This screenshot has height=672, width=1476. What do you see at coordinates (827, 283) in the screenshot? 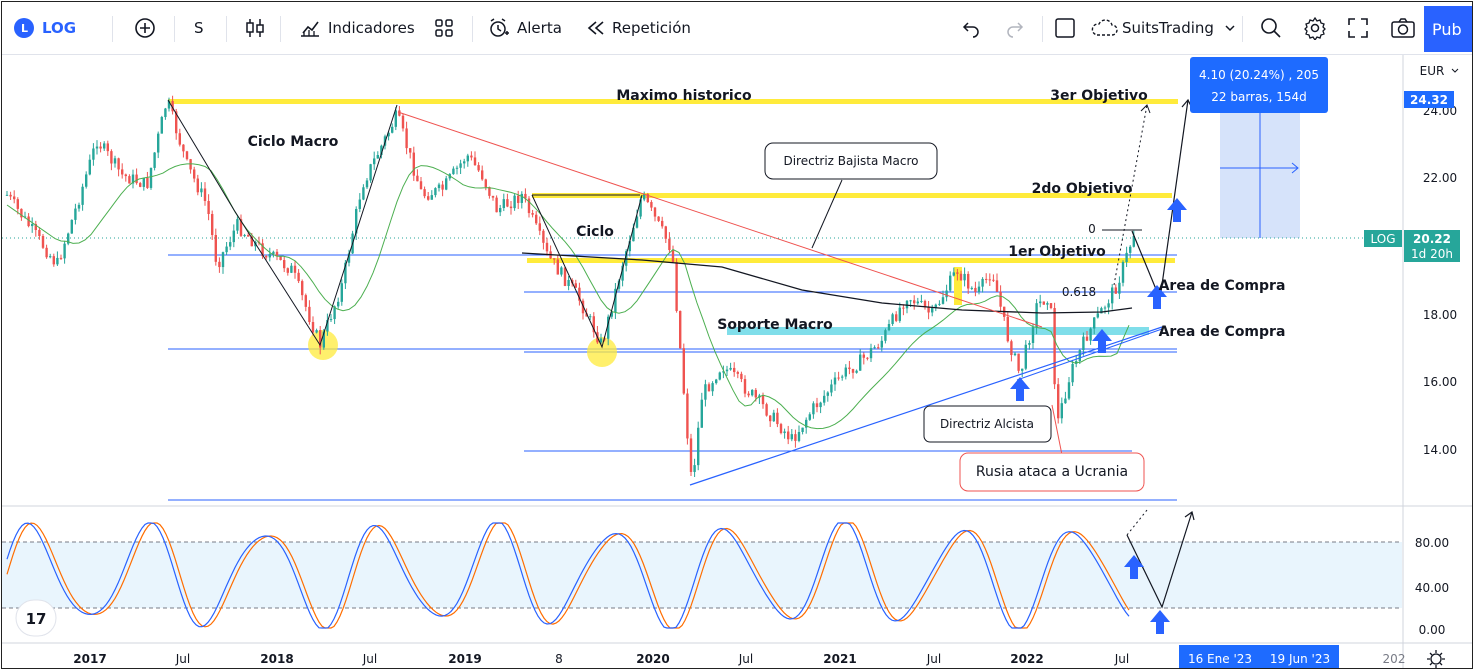
I see `ma-slow-line` at bounding box center [827, 283].